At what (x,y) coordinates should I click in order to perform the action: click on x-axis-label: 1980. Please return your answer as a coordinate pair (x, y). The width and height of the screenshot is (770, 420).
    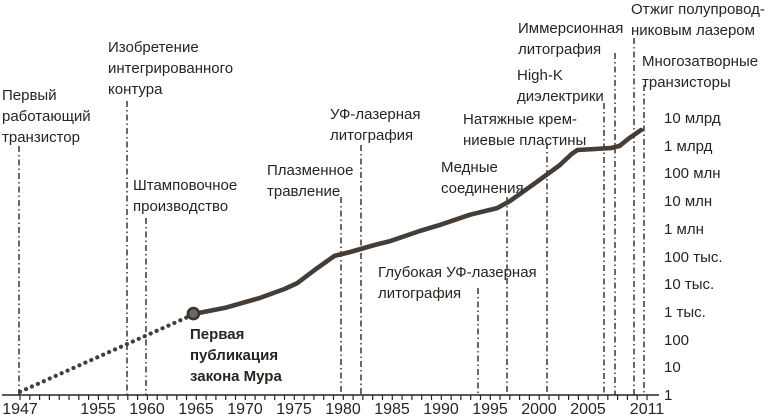
    Looking at the image, I should click on (343, 409).